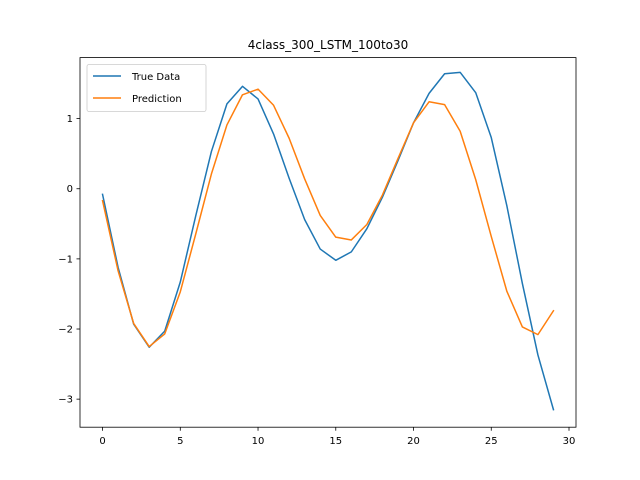  What do you see at coordinates (328, 45) in the screenshot?
I see `chart-title: 4class_300_LSTM_100to30` at bounding box center [328, 45].